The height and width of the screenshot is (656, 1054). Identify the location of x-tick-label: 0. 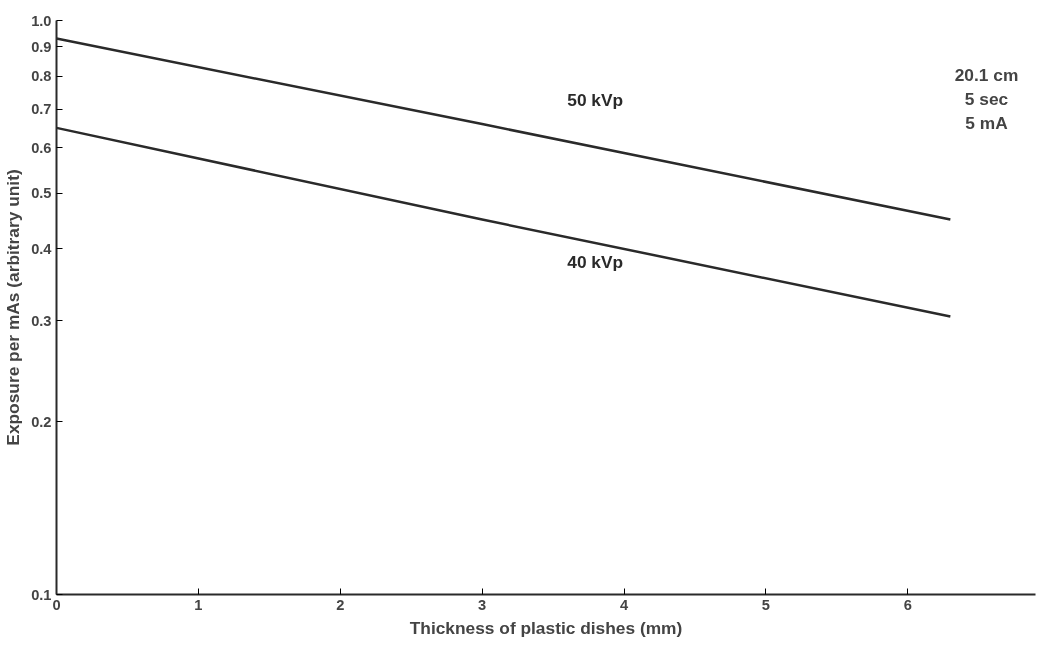
(56, 604).